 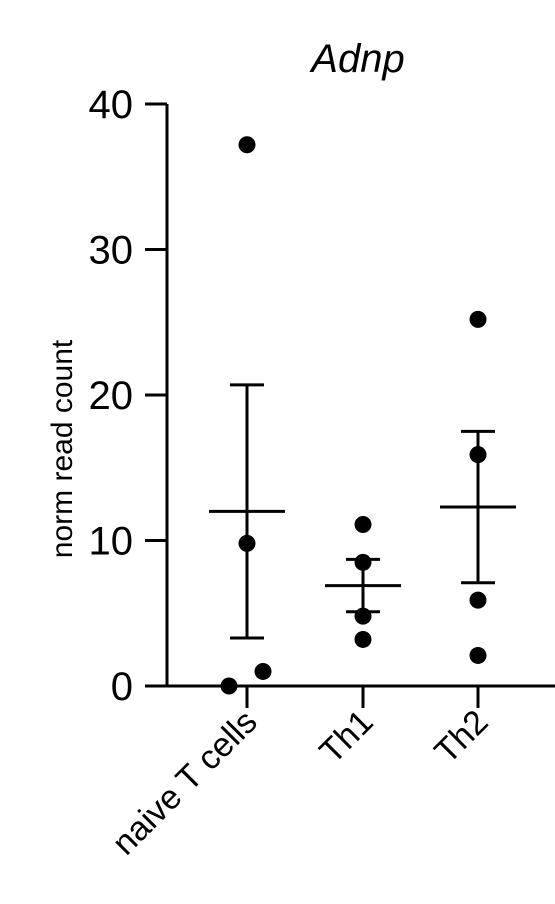 What do you see at coordinates (122, 687) in the screenshot?
I see `y-tick-label: 0` at bounding box center [122, 687].